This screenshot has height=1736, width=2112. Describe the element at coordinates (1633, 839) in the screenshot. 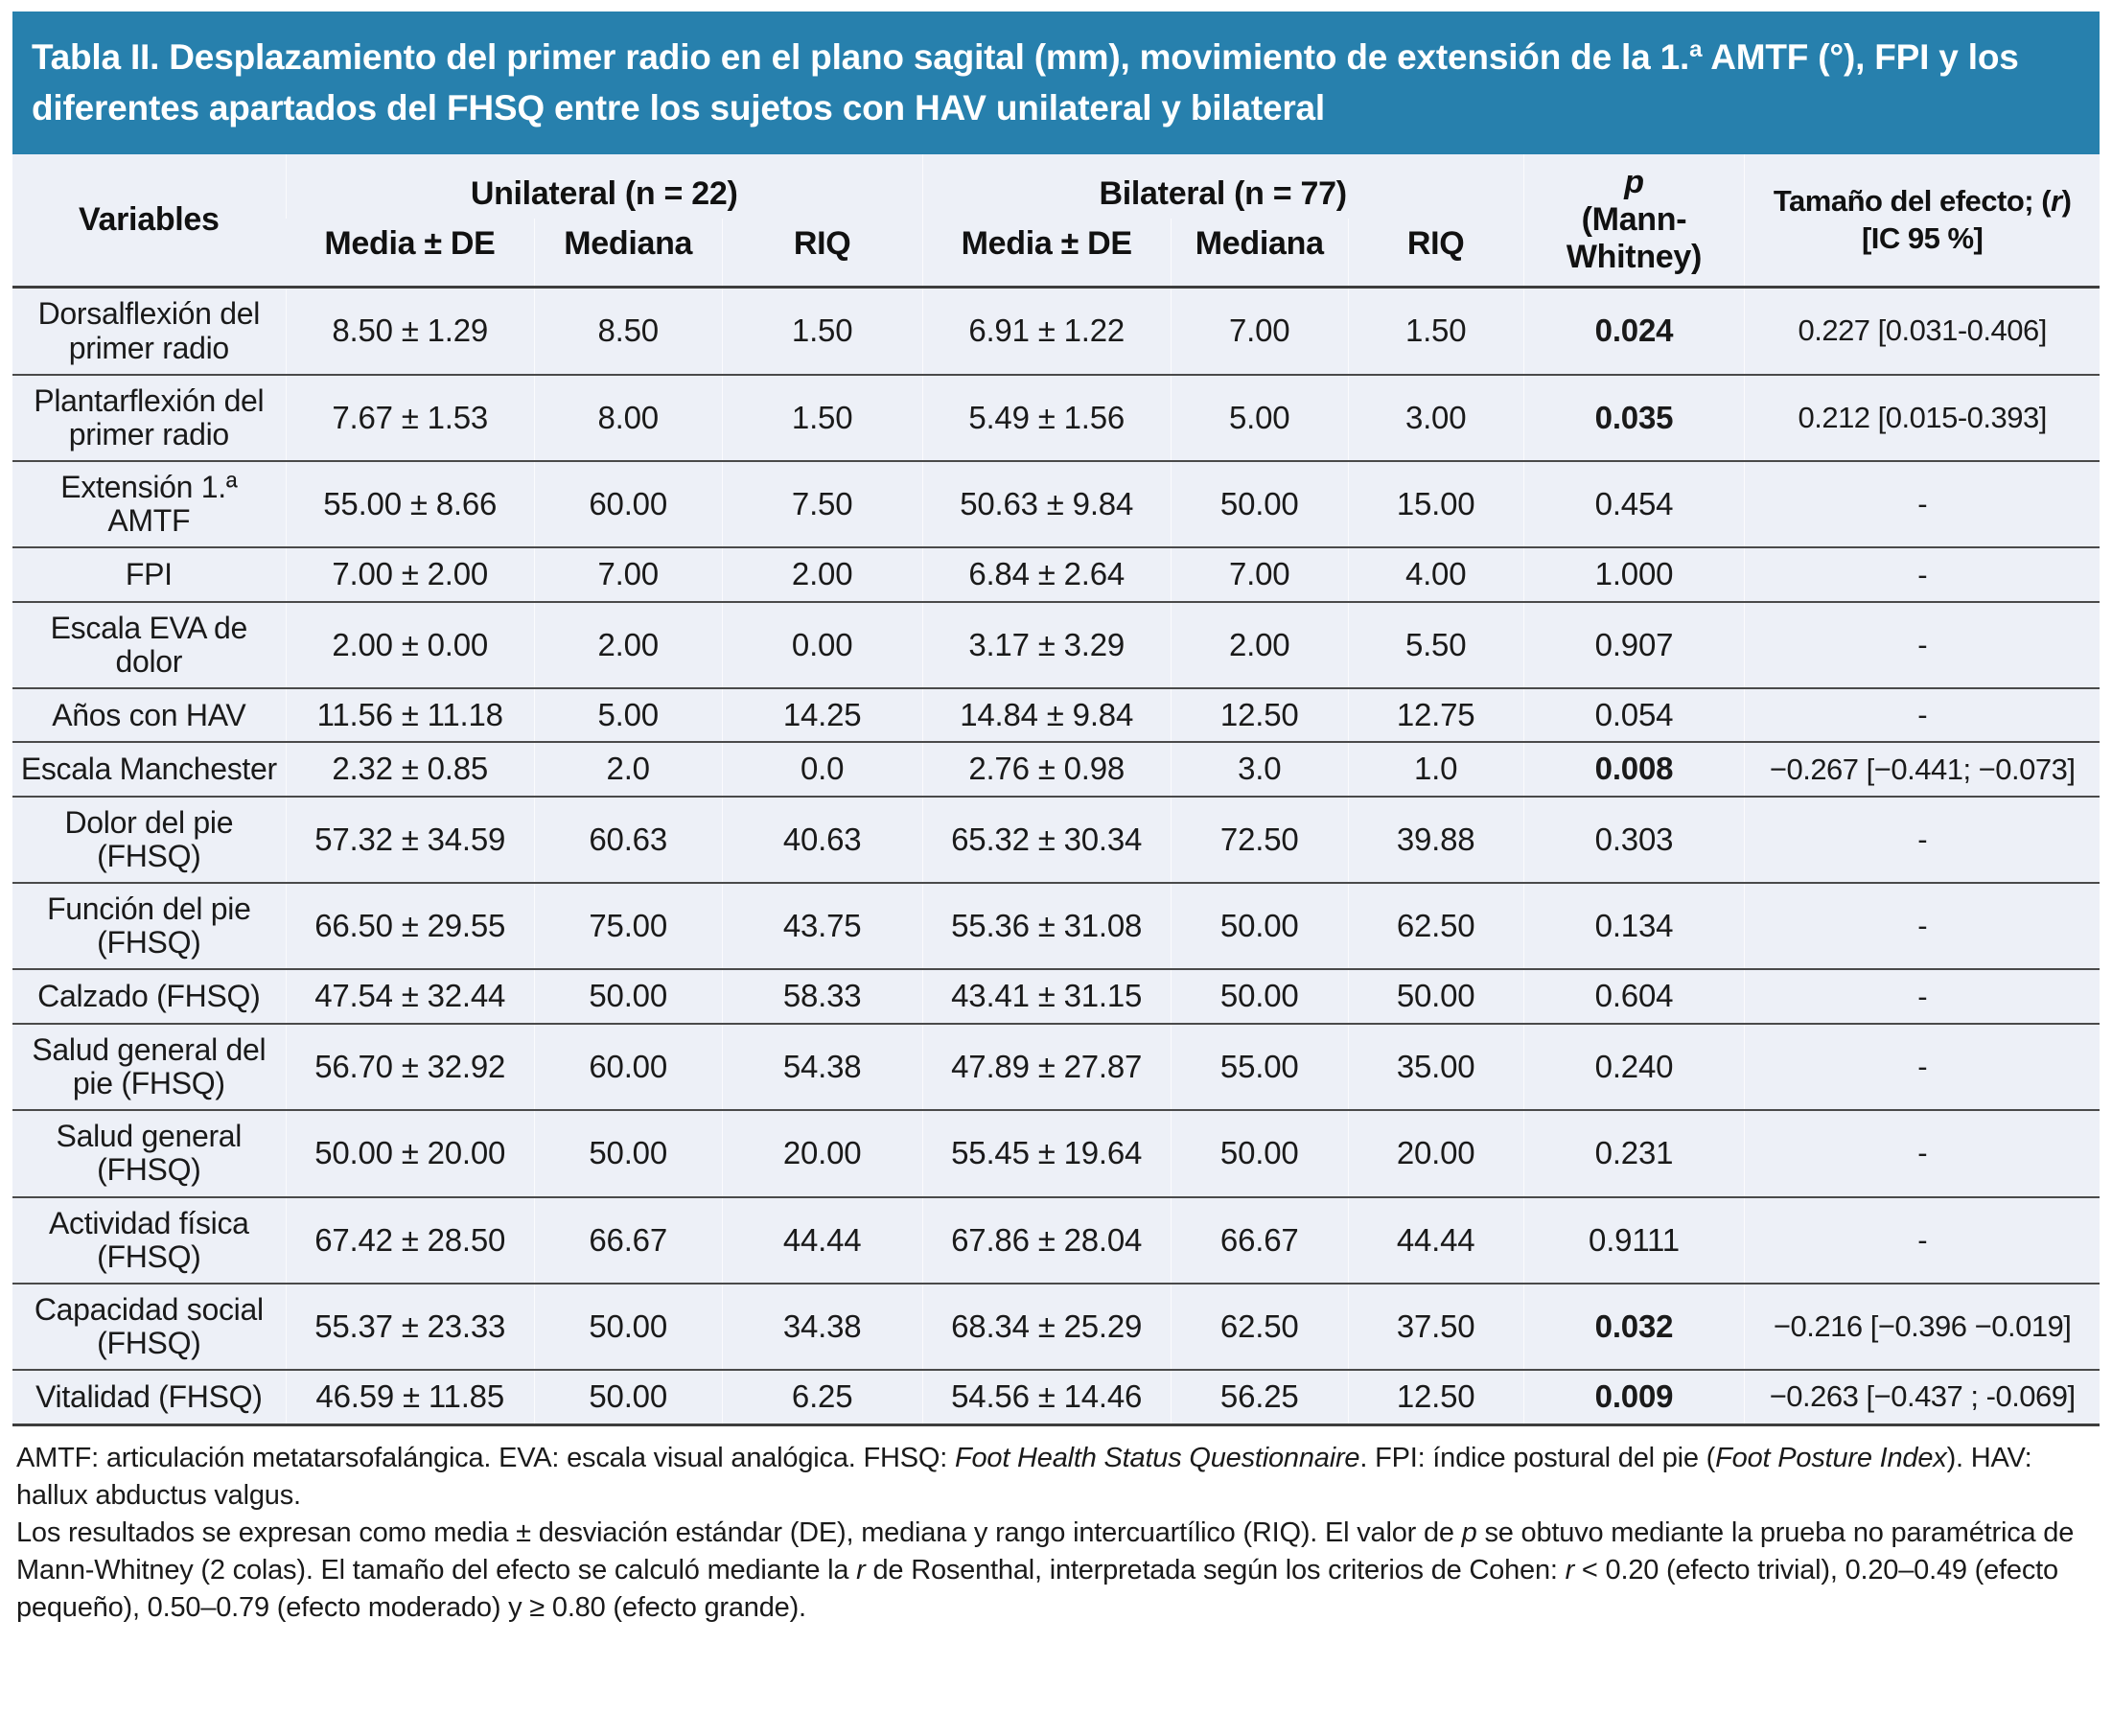

I see `cell-p-value: 0.303` at that location.